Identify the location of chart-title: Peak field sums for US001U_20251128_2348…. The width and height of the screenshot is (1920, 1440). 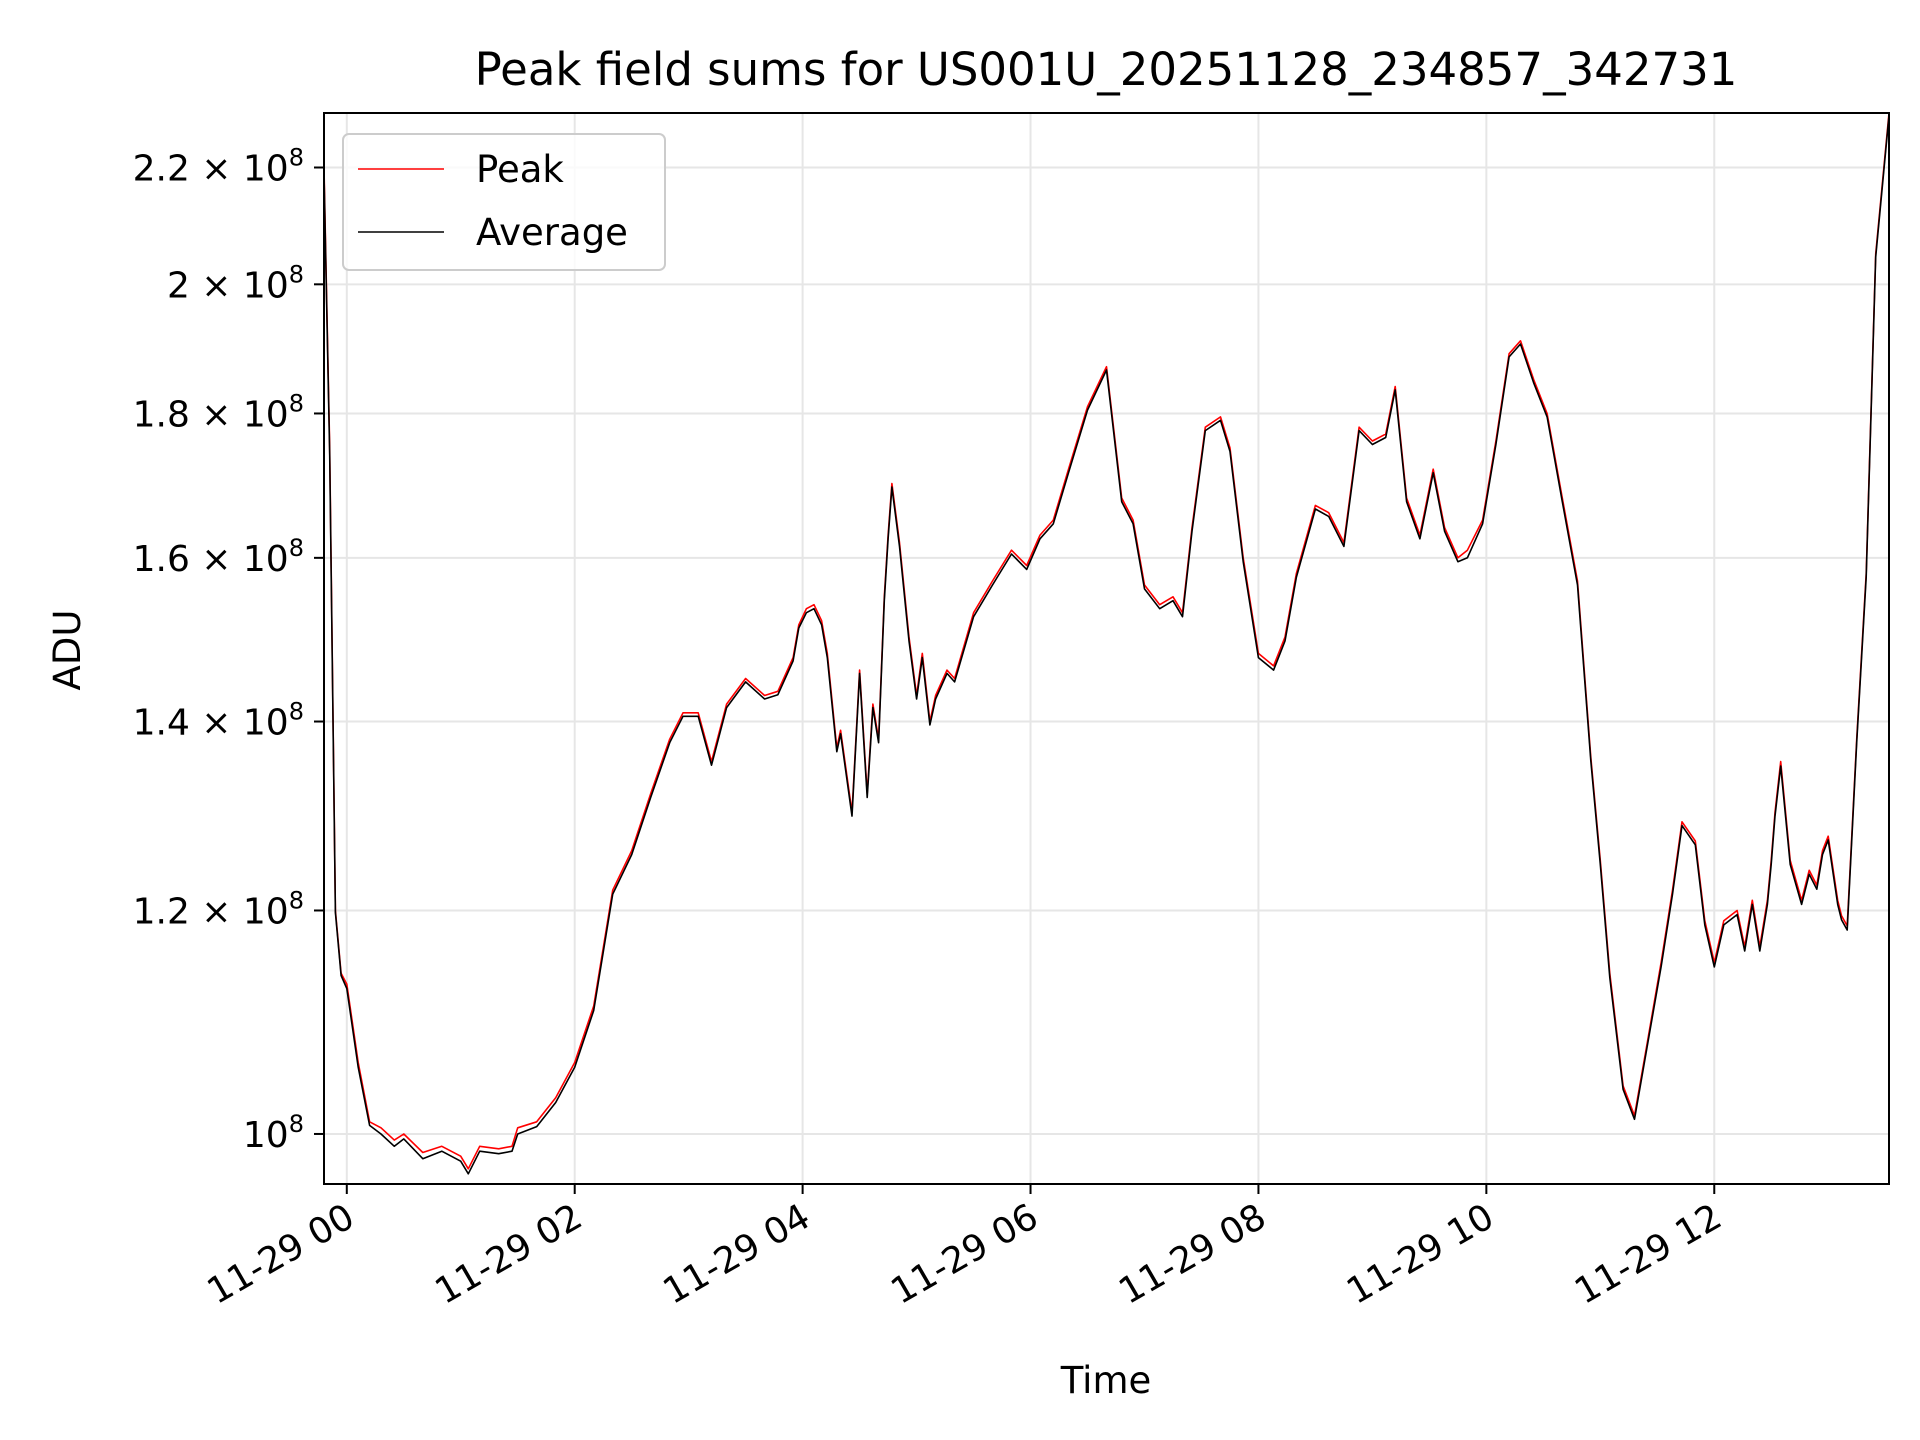
(1106, 69).